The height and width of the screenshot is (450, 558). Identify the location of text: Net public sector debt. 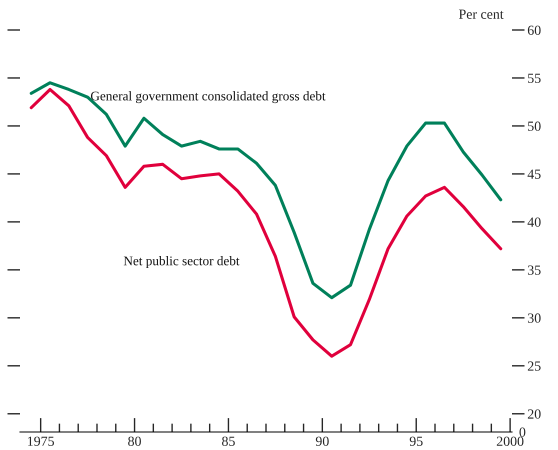
(182, 262).